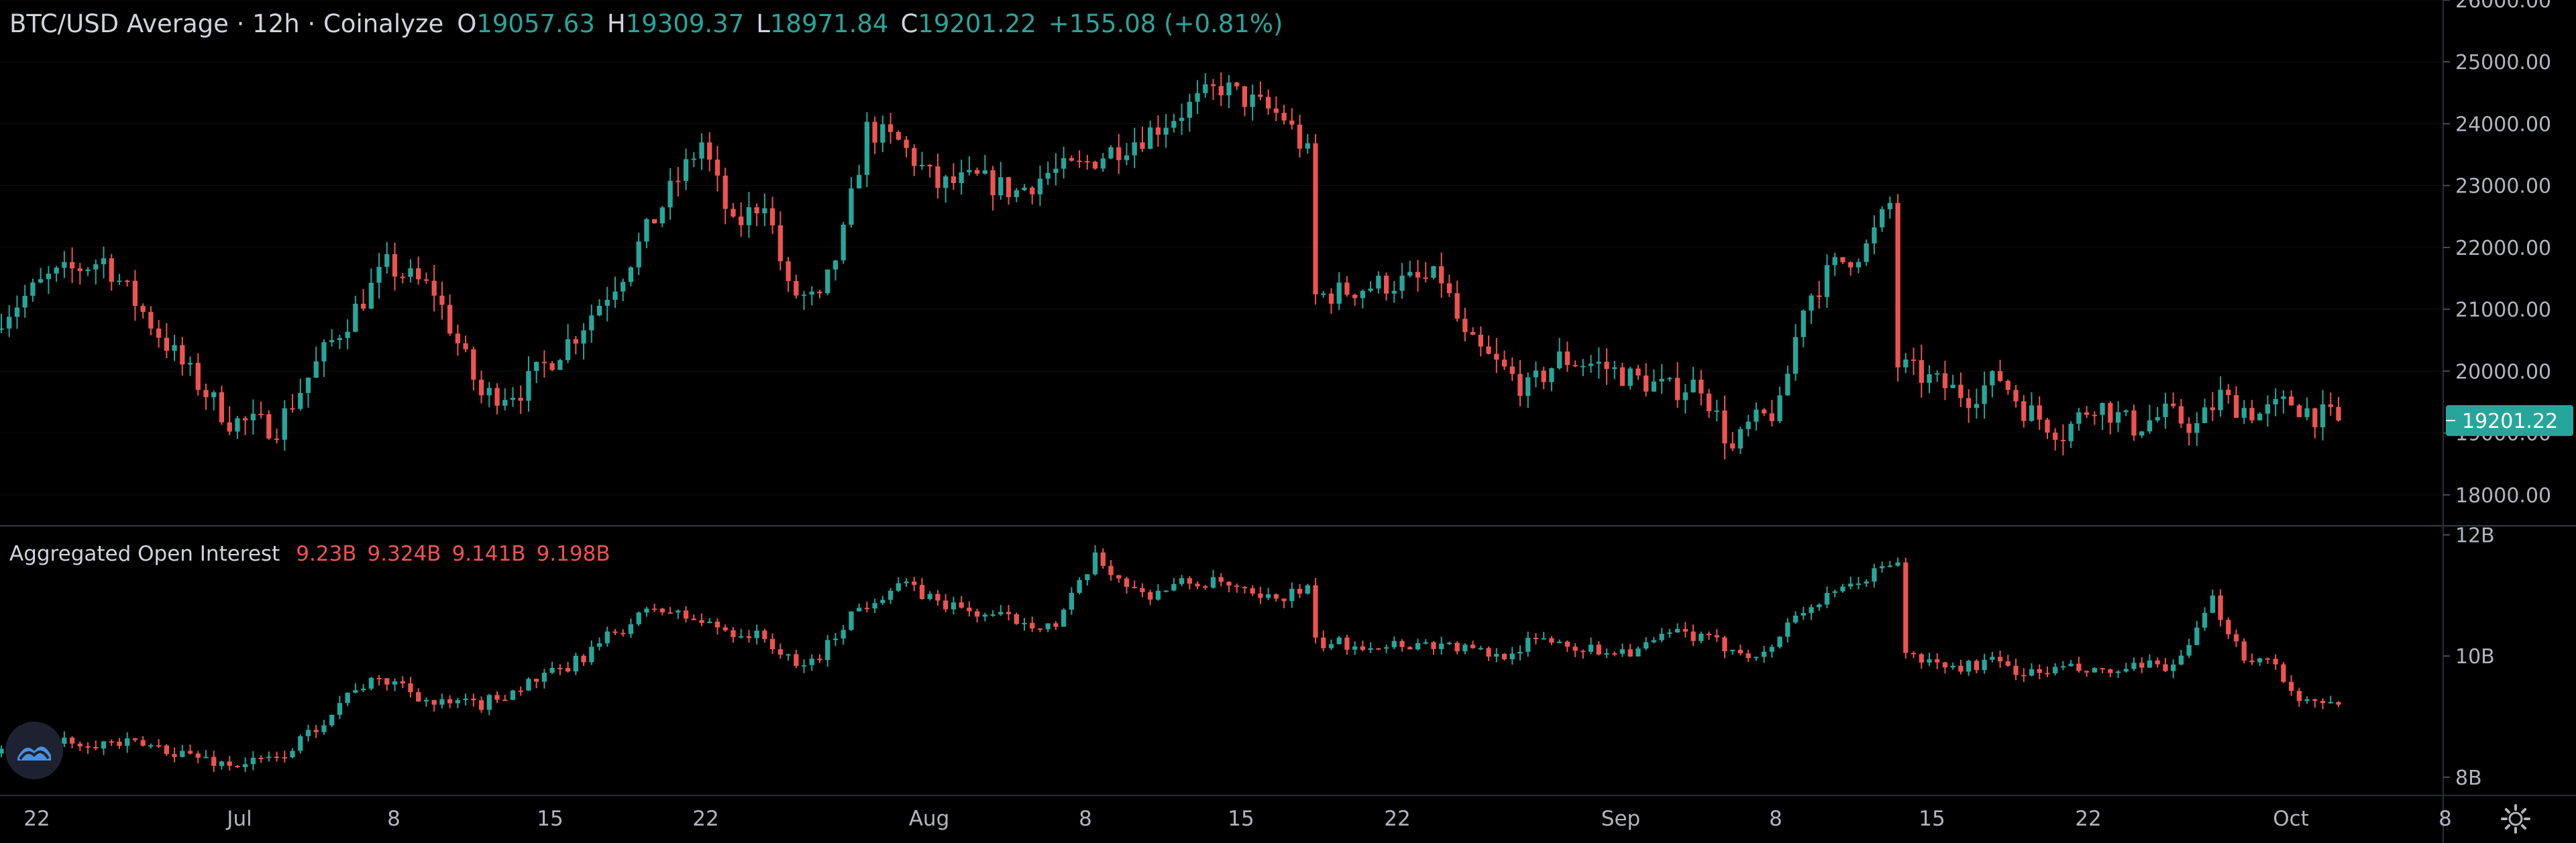  What do you see at coordinates (2475, 657) in the screenshot?
I see `oi-tick-label: 10B` at bounding box center [2475, 657].